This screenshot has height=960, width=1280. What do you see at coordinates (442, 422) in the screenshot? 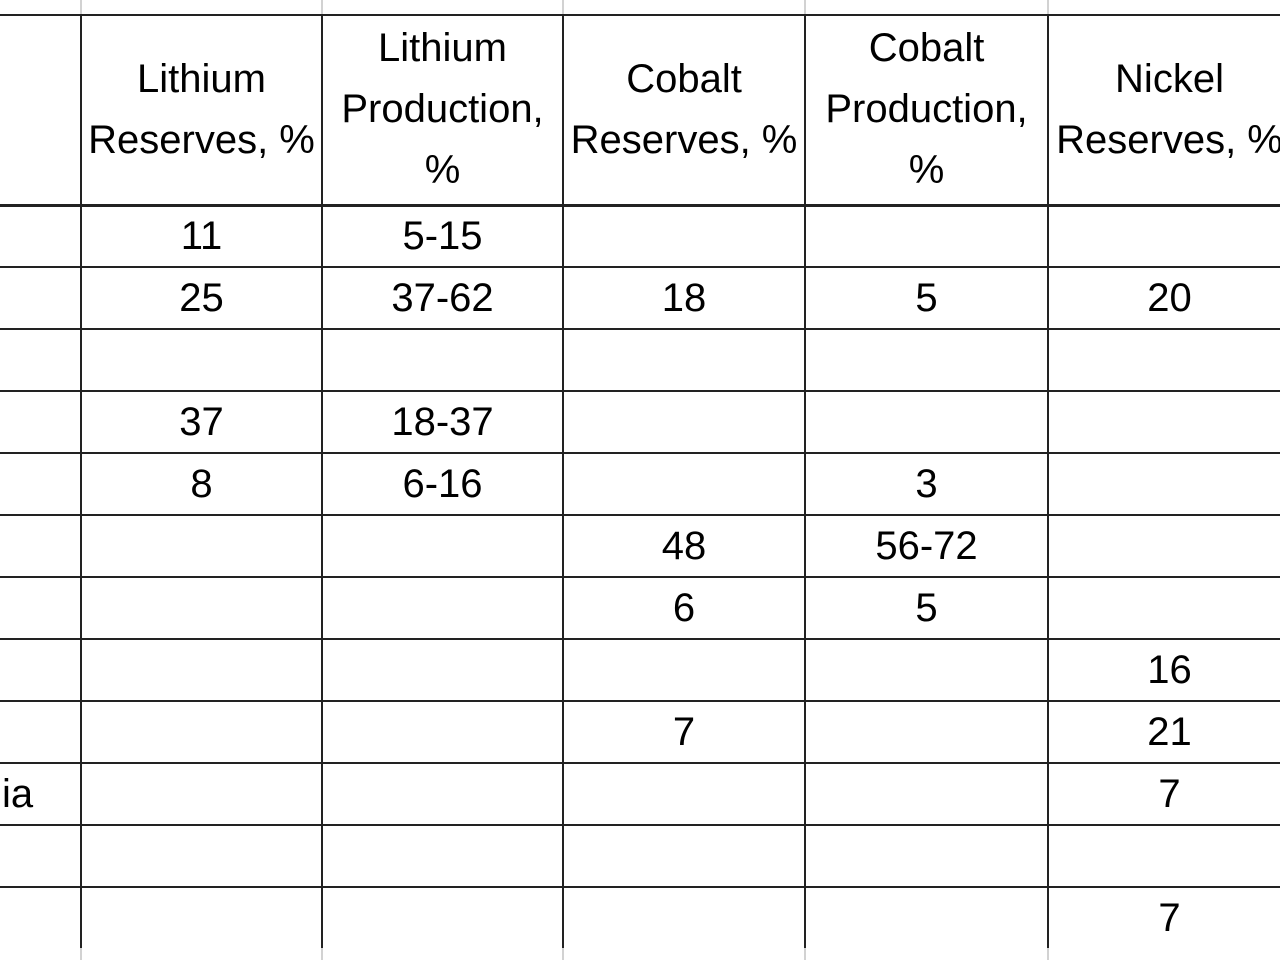
I see `value-cell: 18-37` at bounding box center [442, 422].